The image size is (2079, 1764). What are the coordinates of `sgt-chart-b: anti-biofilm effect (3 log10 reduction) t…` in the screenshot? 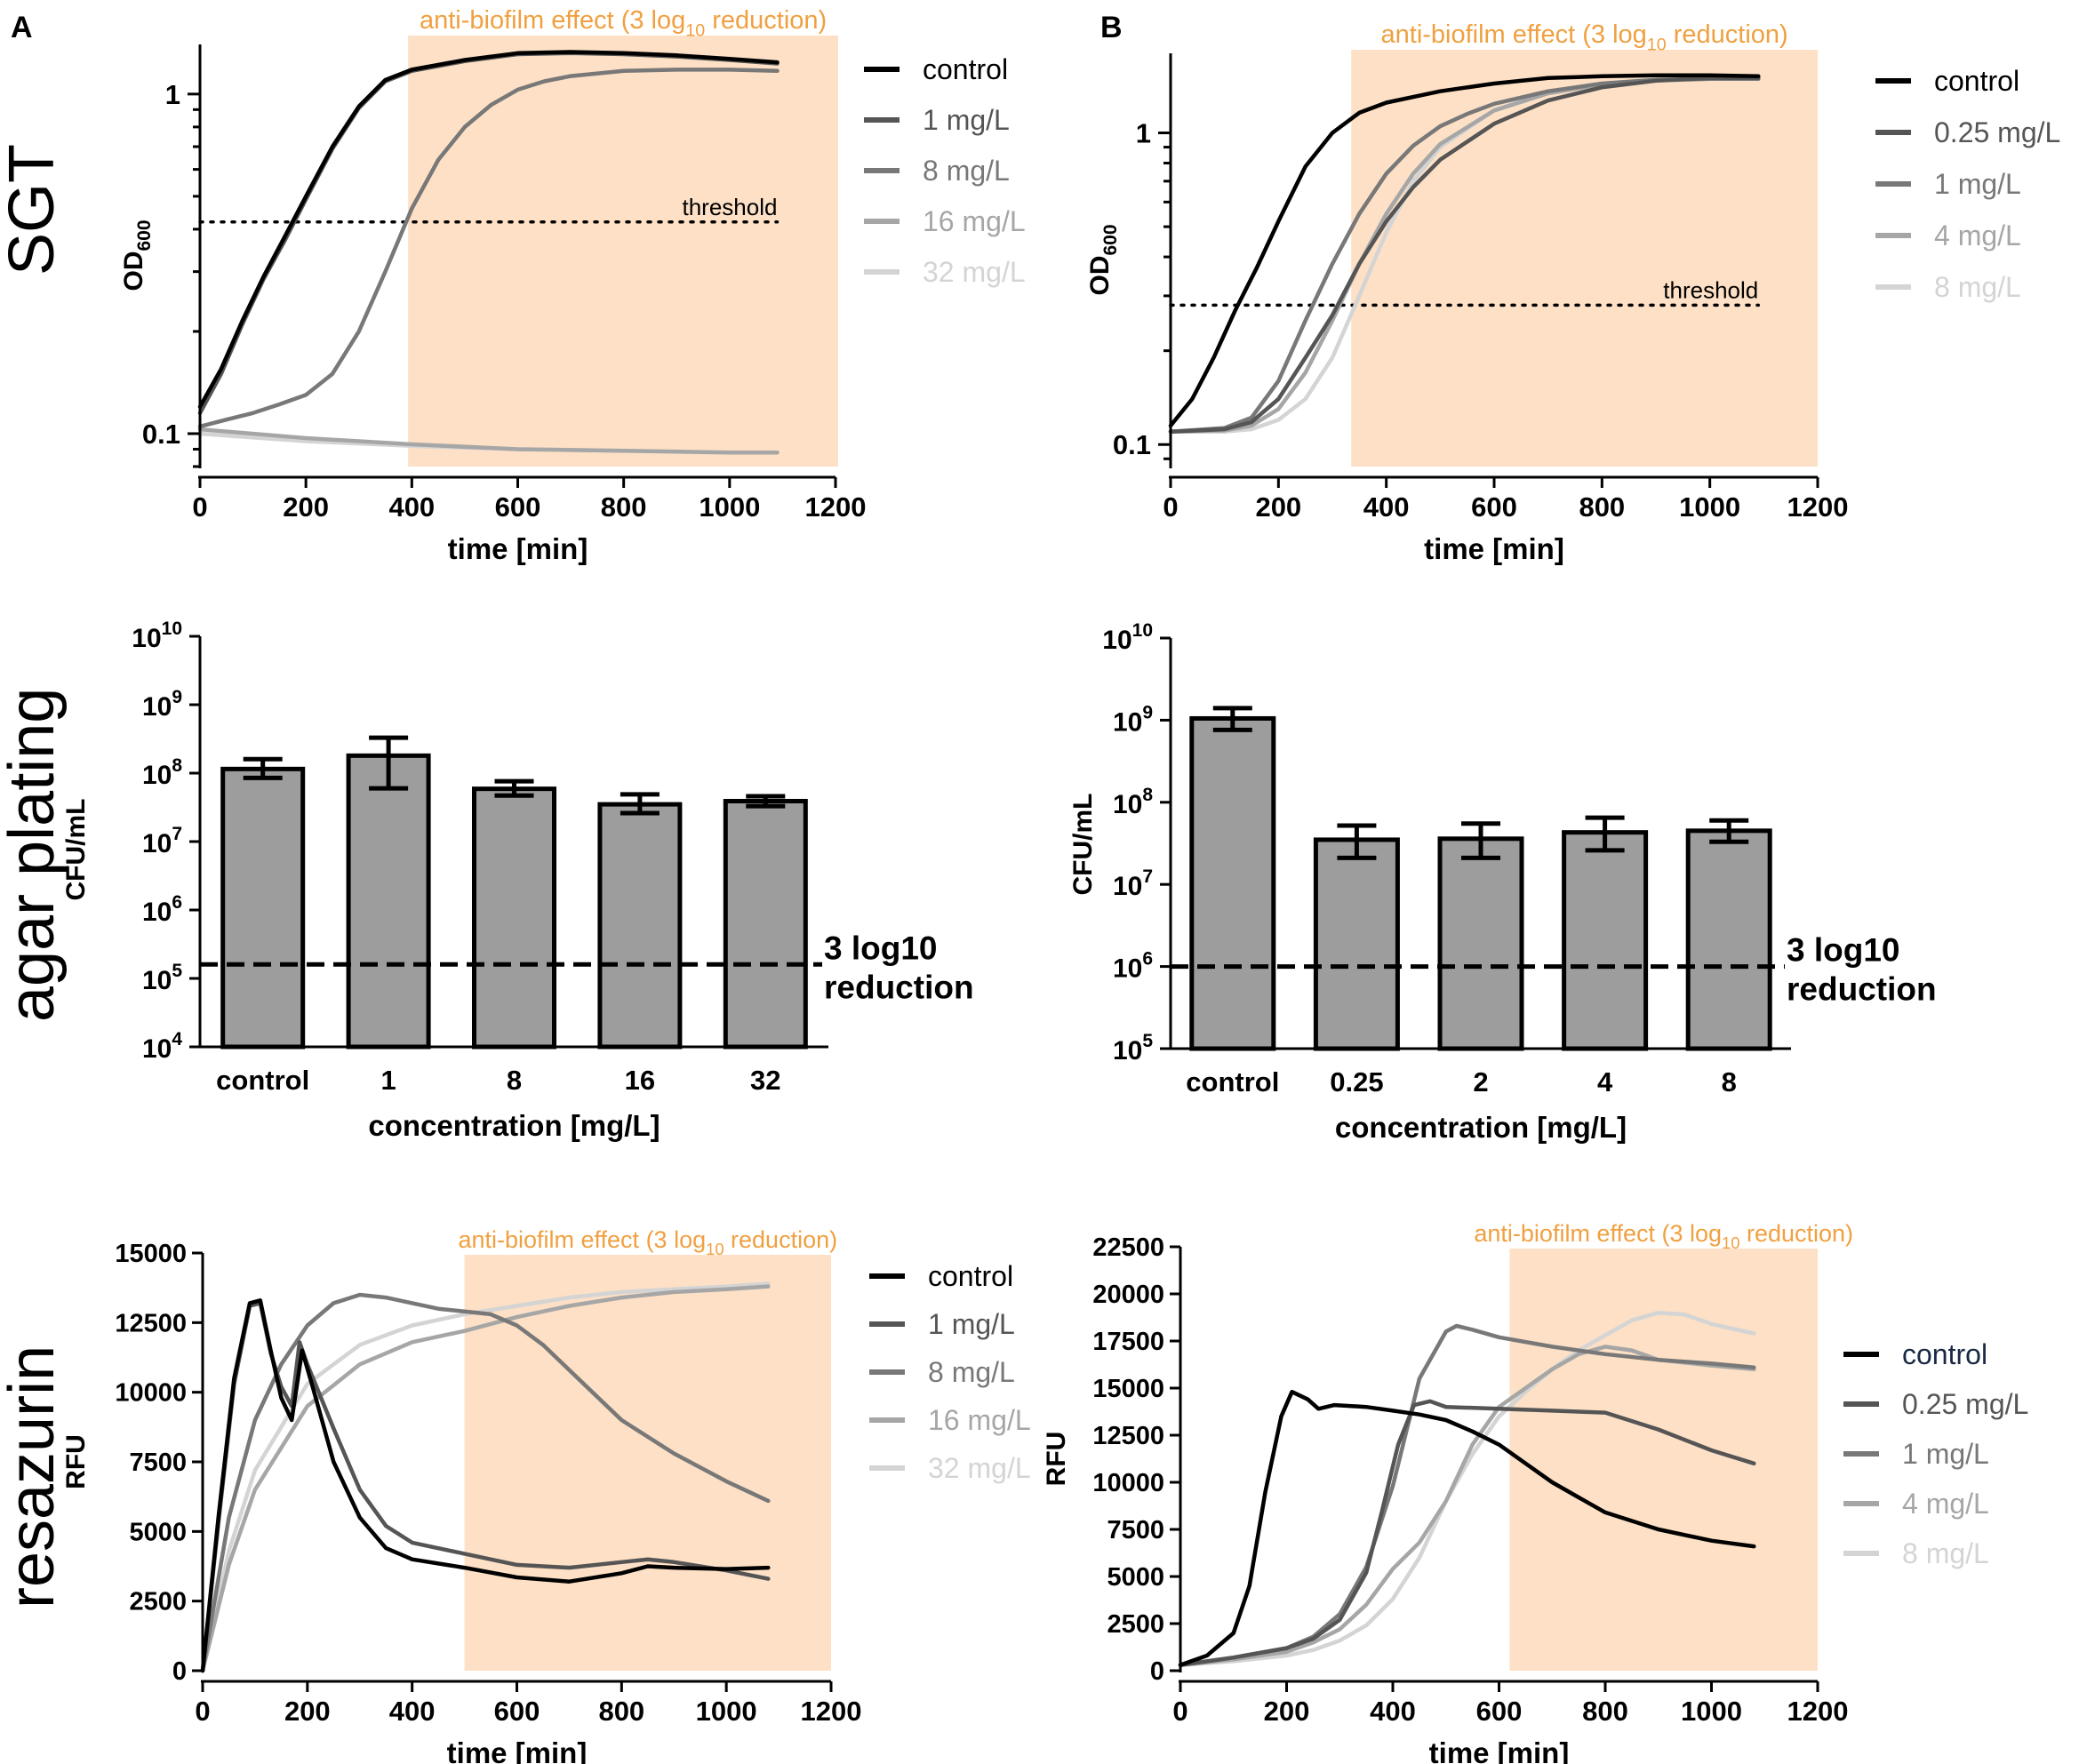 It's located at (1572, 292).